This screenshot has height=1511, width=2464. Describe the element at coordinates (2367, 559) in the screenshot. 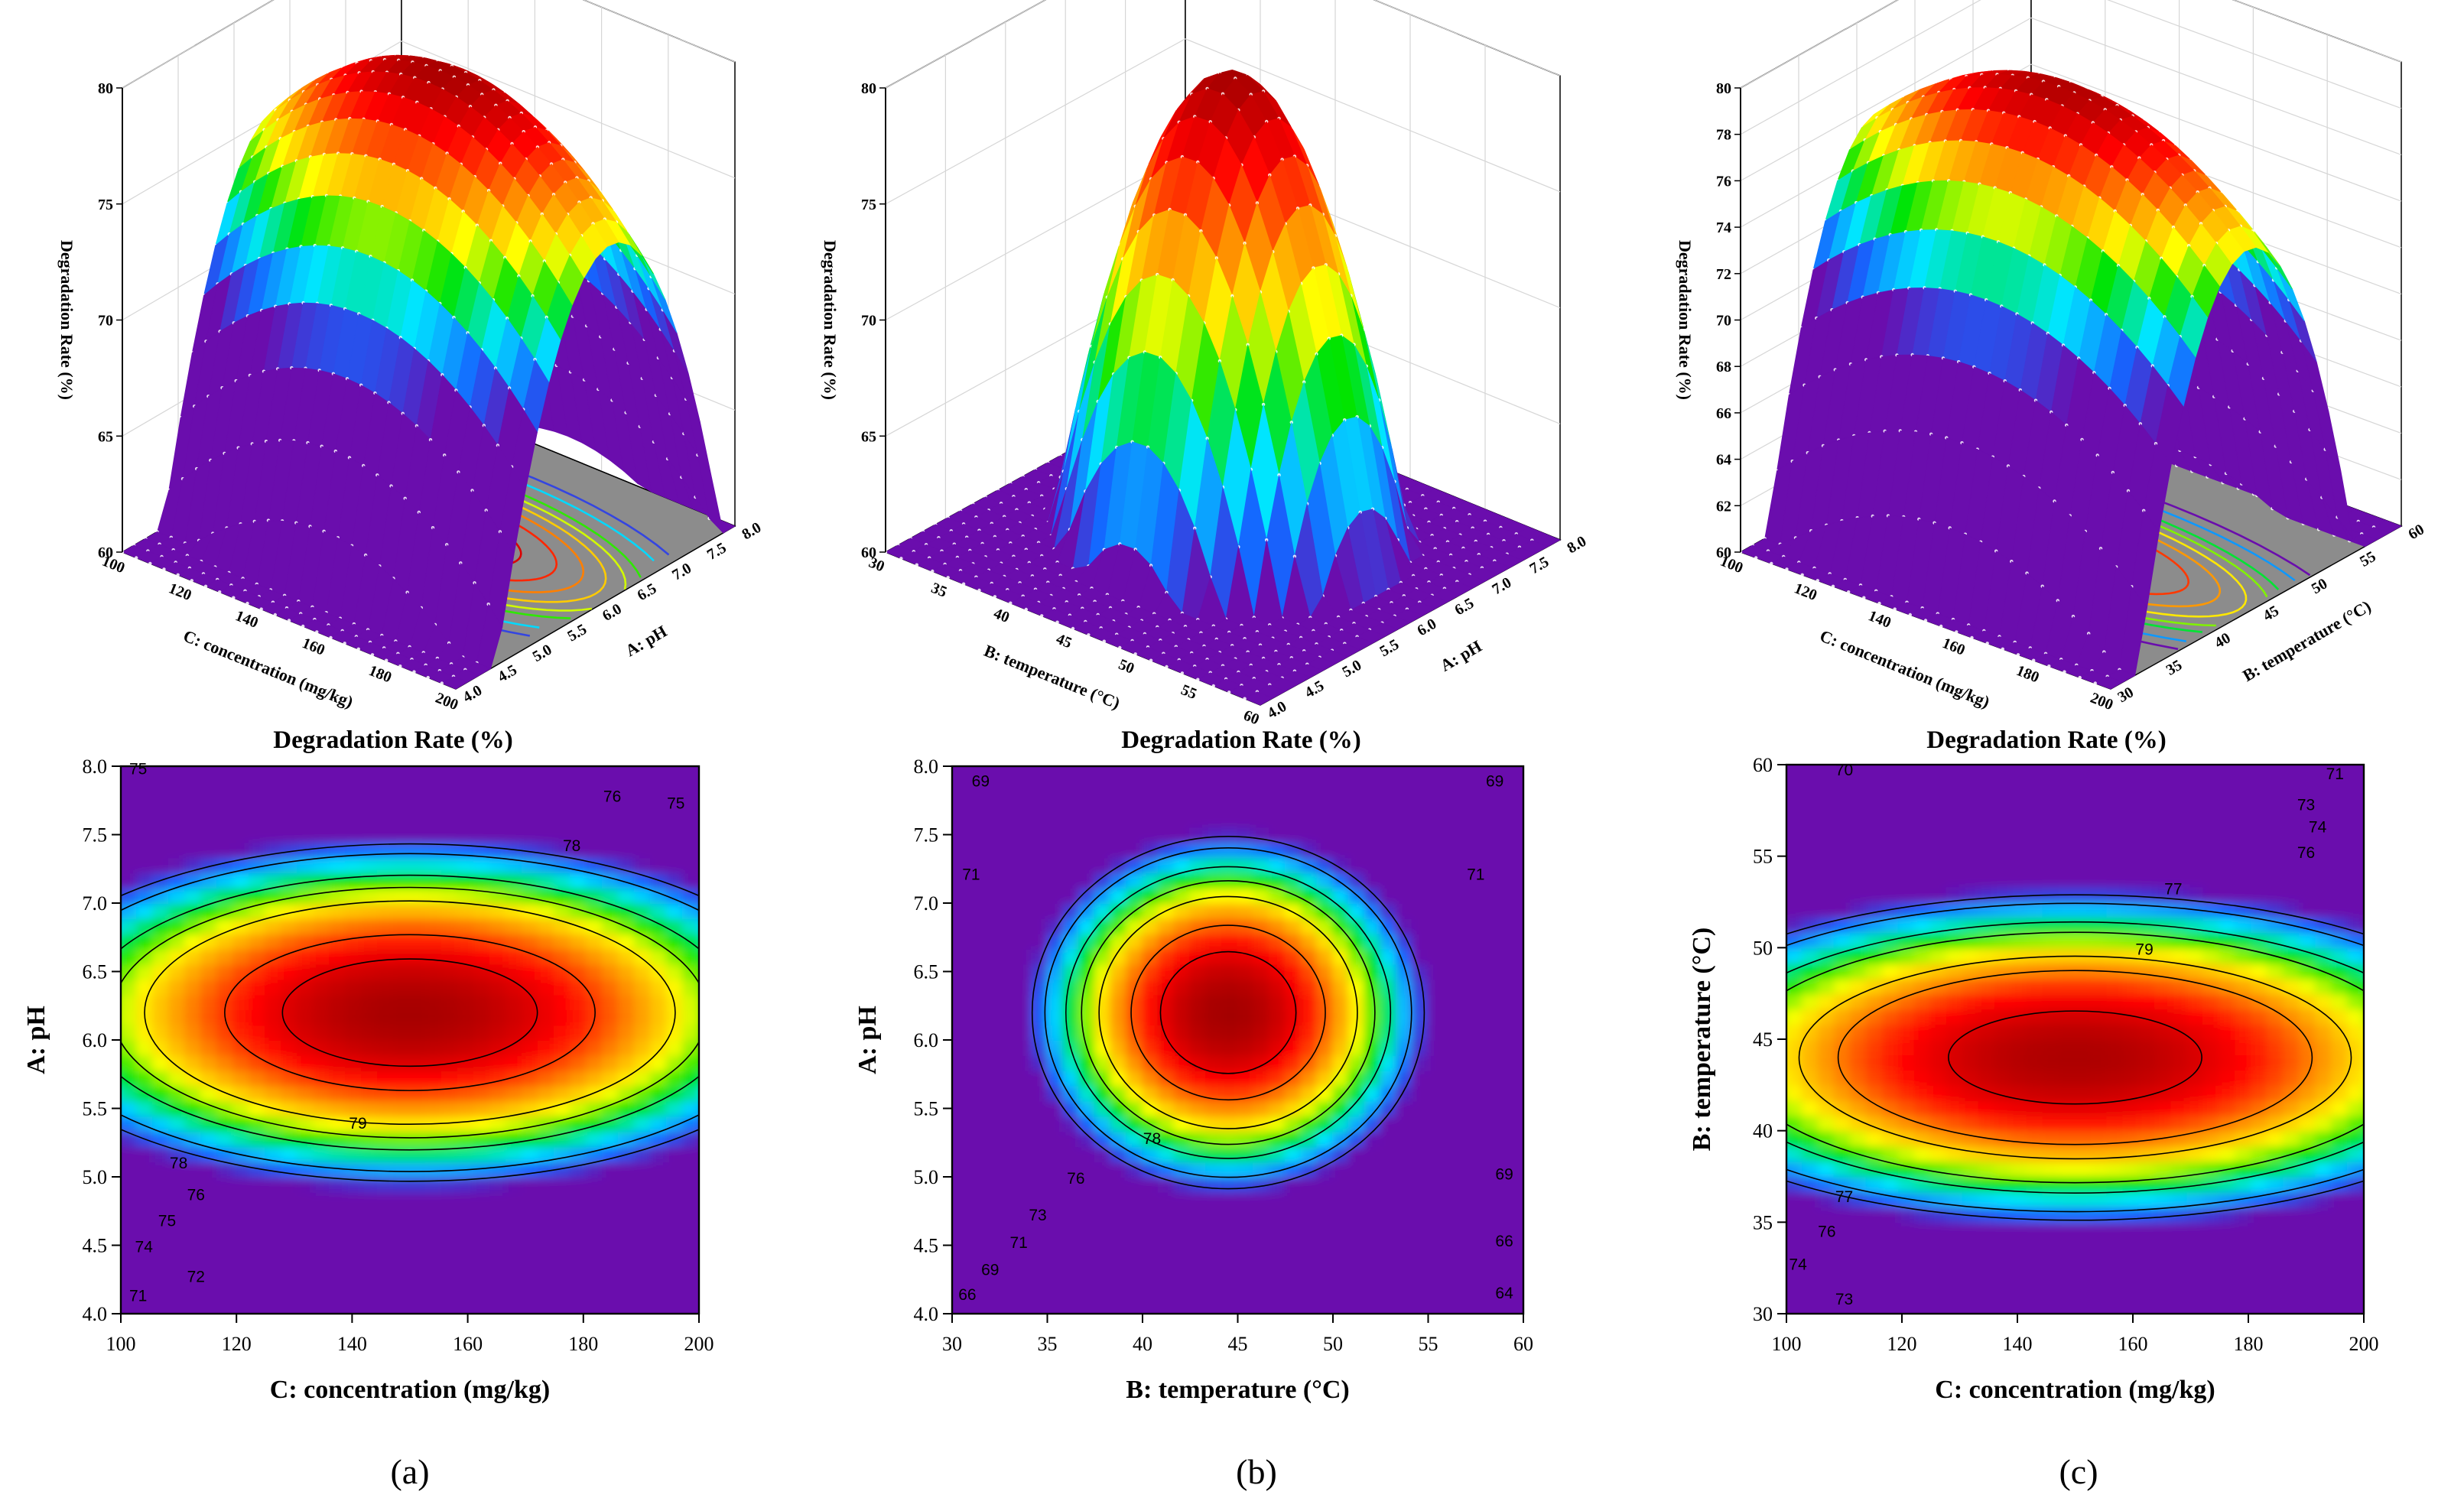

I see `y-tick-label: 55` at that location.